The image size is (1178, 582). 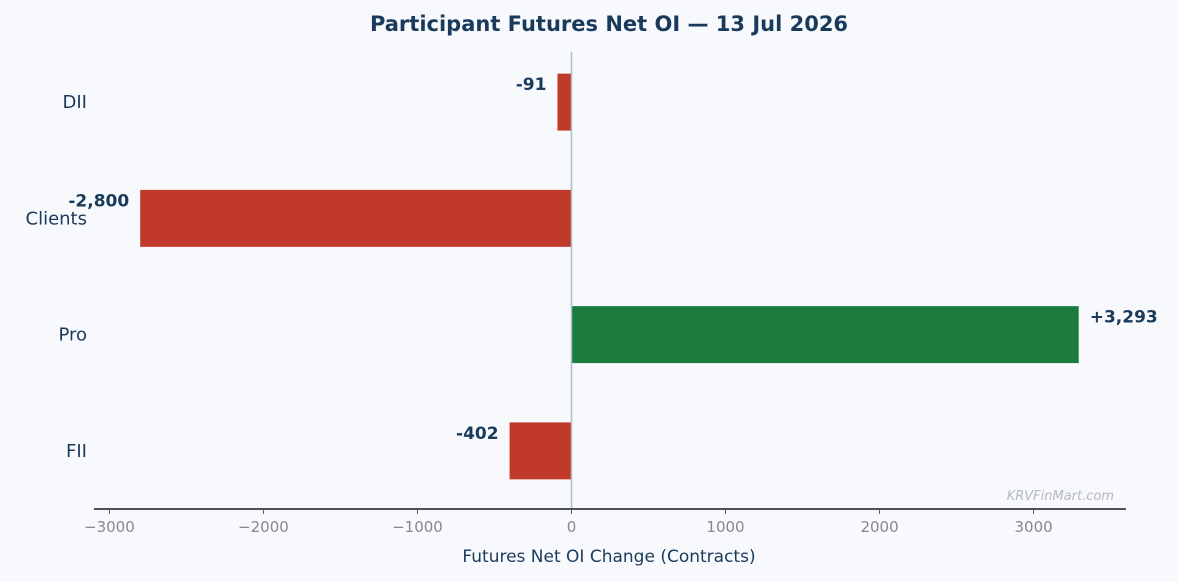 I want to click on x-tick-label: 0, so click(x=572, y=527).